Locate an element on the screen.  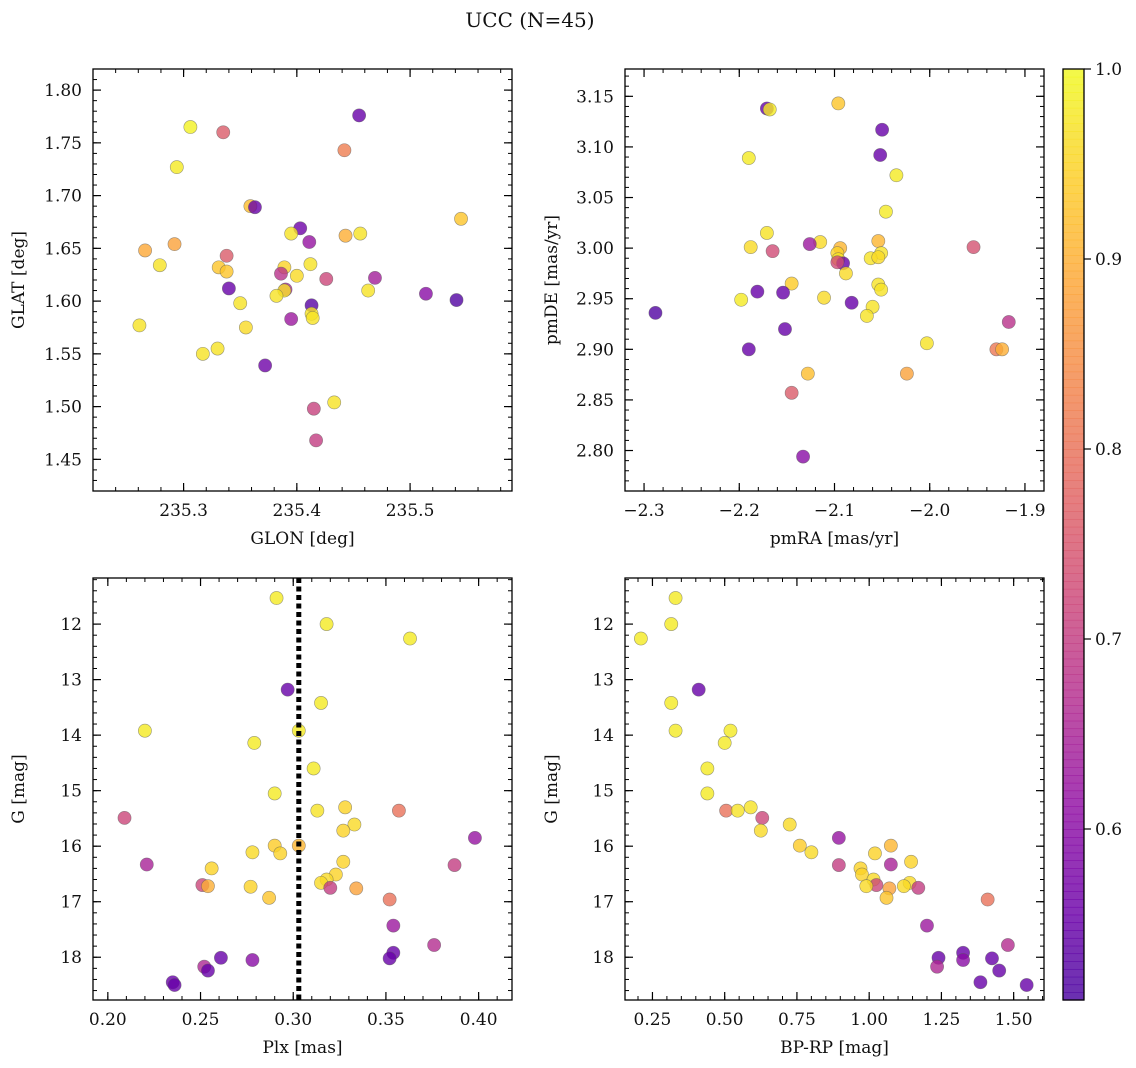
x-tick-label: −2.1 is located at coordinates (834, 511).